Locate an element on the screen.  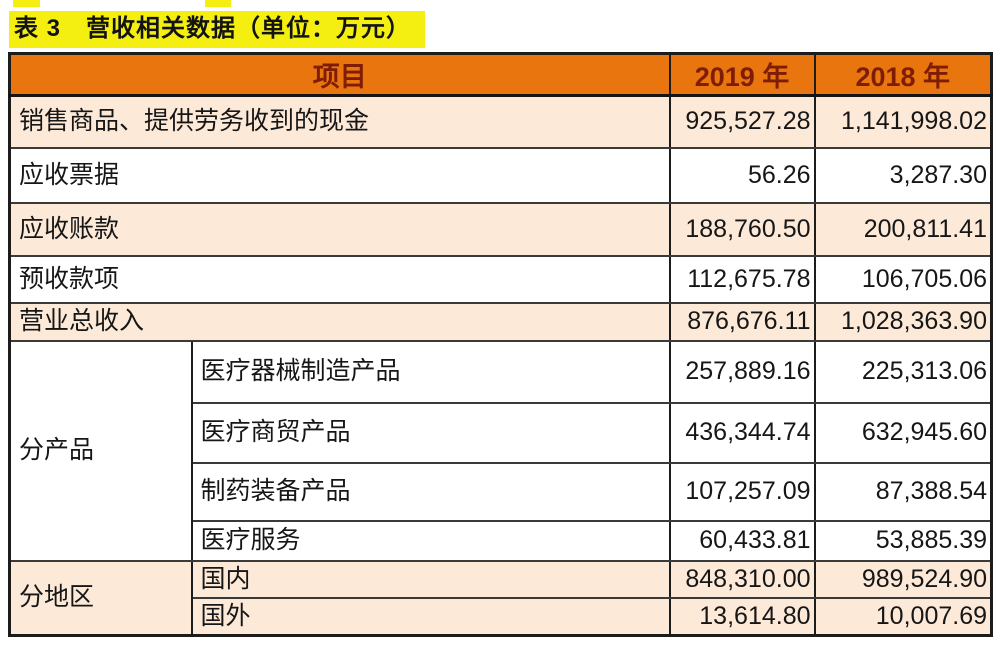
value-2018: 87,388.54 is located at coordinates (903, 492).